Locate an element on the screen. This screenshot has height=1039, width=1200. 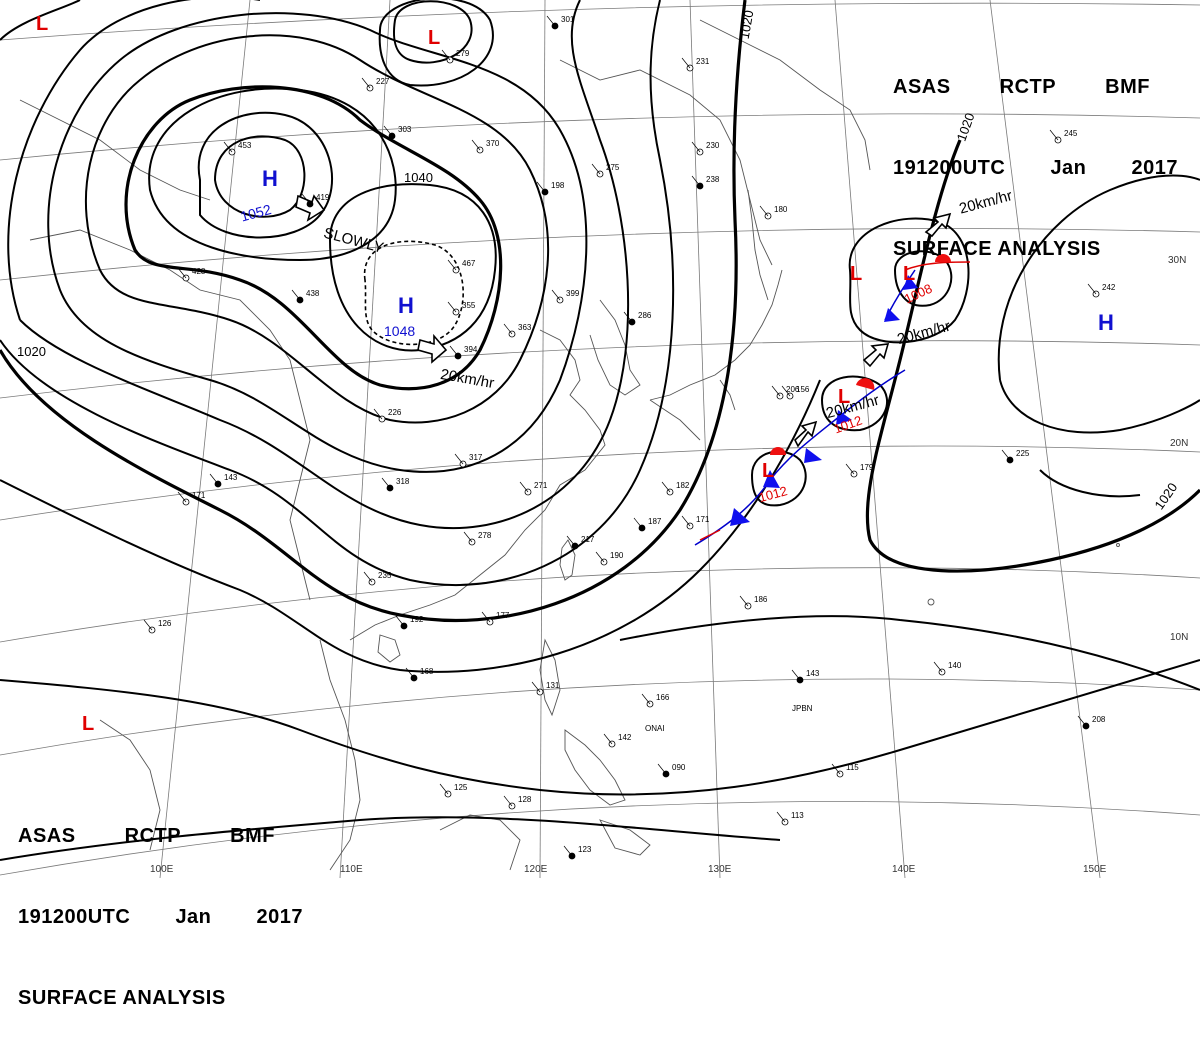
dashed-isobar is located at coordinates (413, 293).